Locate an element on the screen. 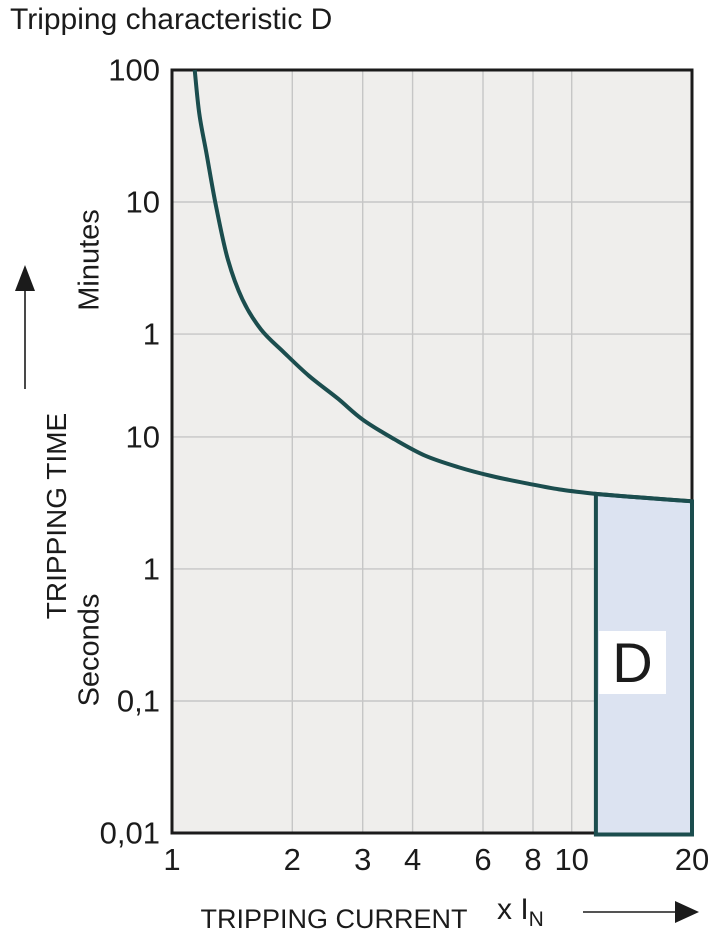 The height and width of the screenshot is (943, 720). instantaneous-trip-region is located at coordinates (643, 664).